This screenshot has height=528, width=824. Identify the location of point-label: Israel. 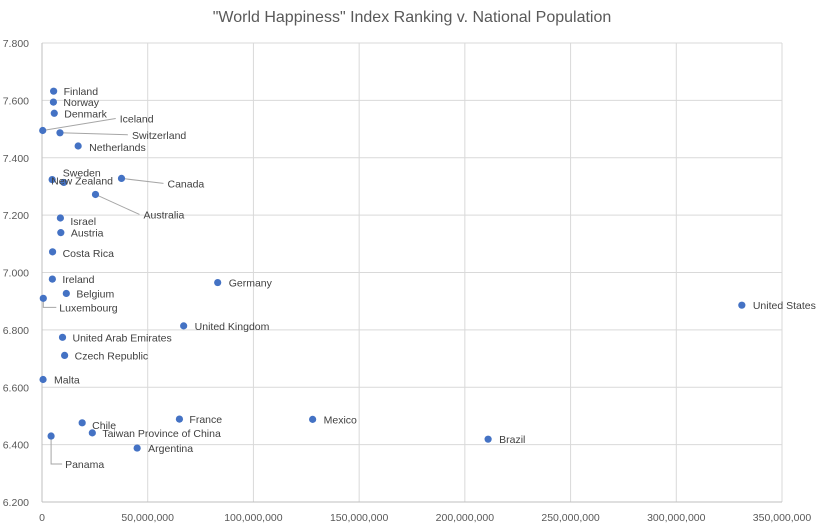
(83, 222).